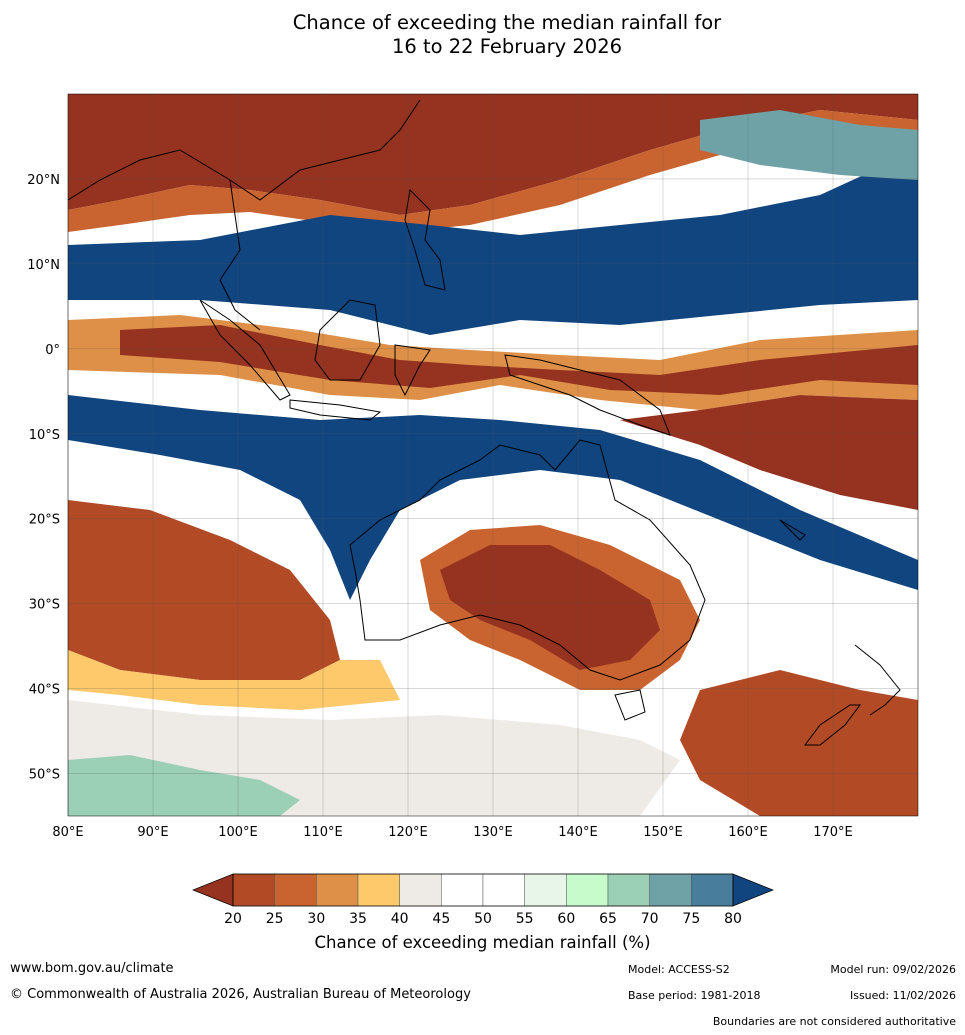 The width and height of the screenshot is (965, 1035). What do you see at coordinates (566, 919) in the screenshot?
I see `colorbar-tick-label: 60` at bounding box center [566, 919].